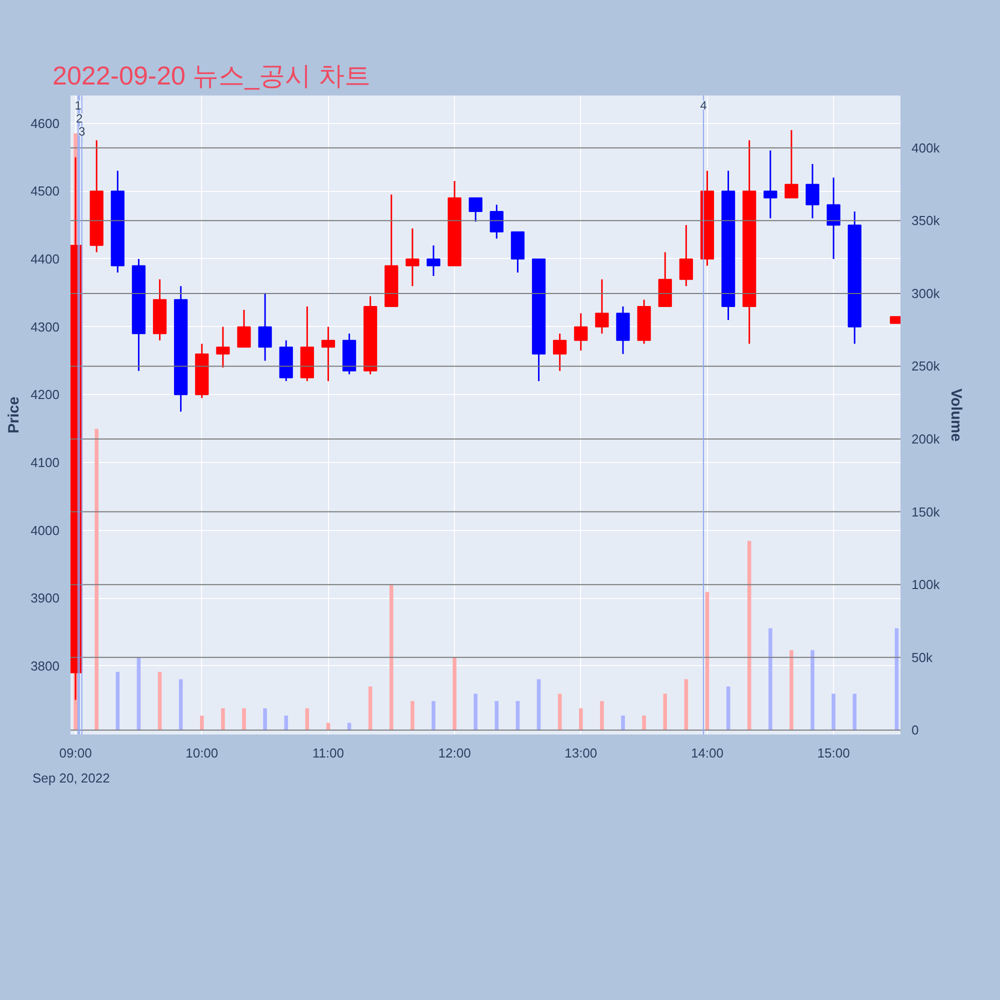 The image size is (1000, 1000). Describe the element at coordinates (45, 394) in the screenshot. I see `y-tick-label: 4200` at that location.